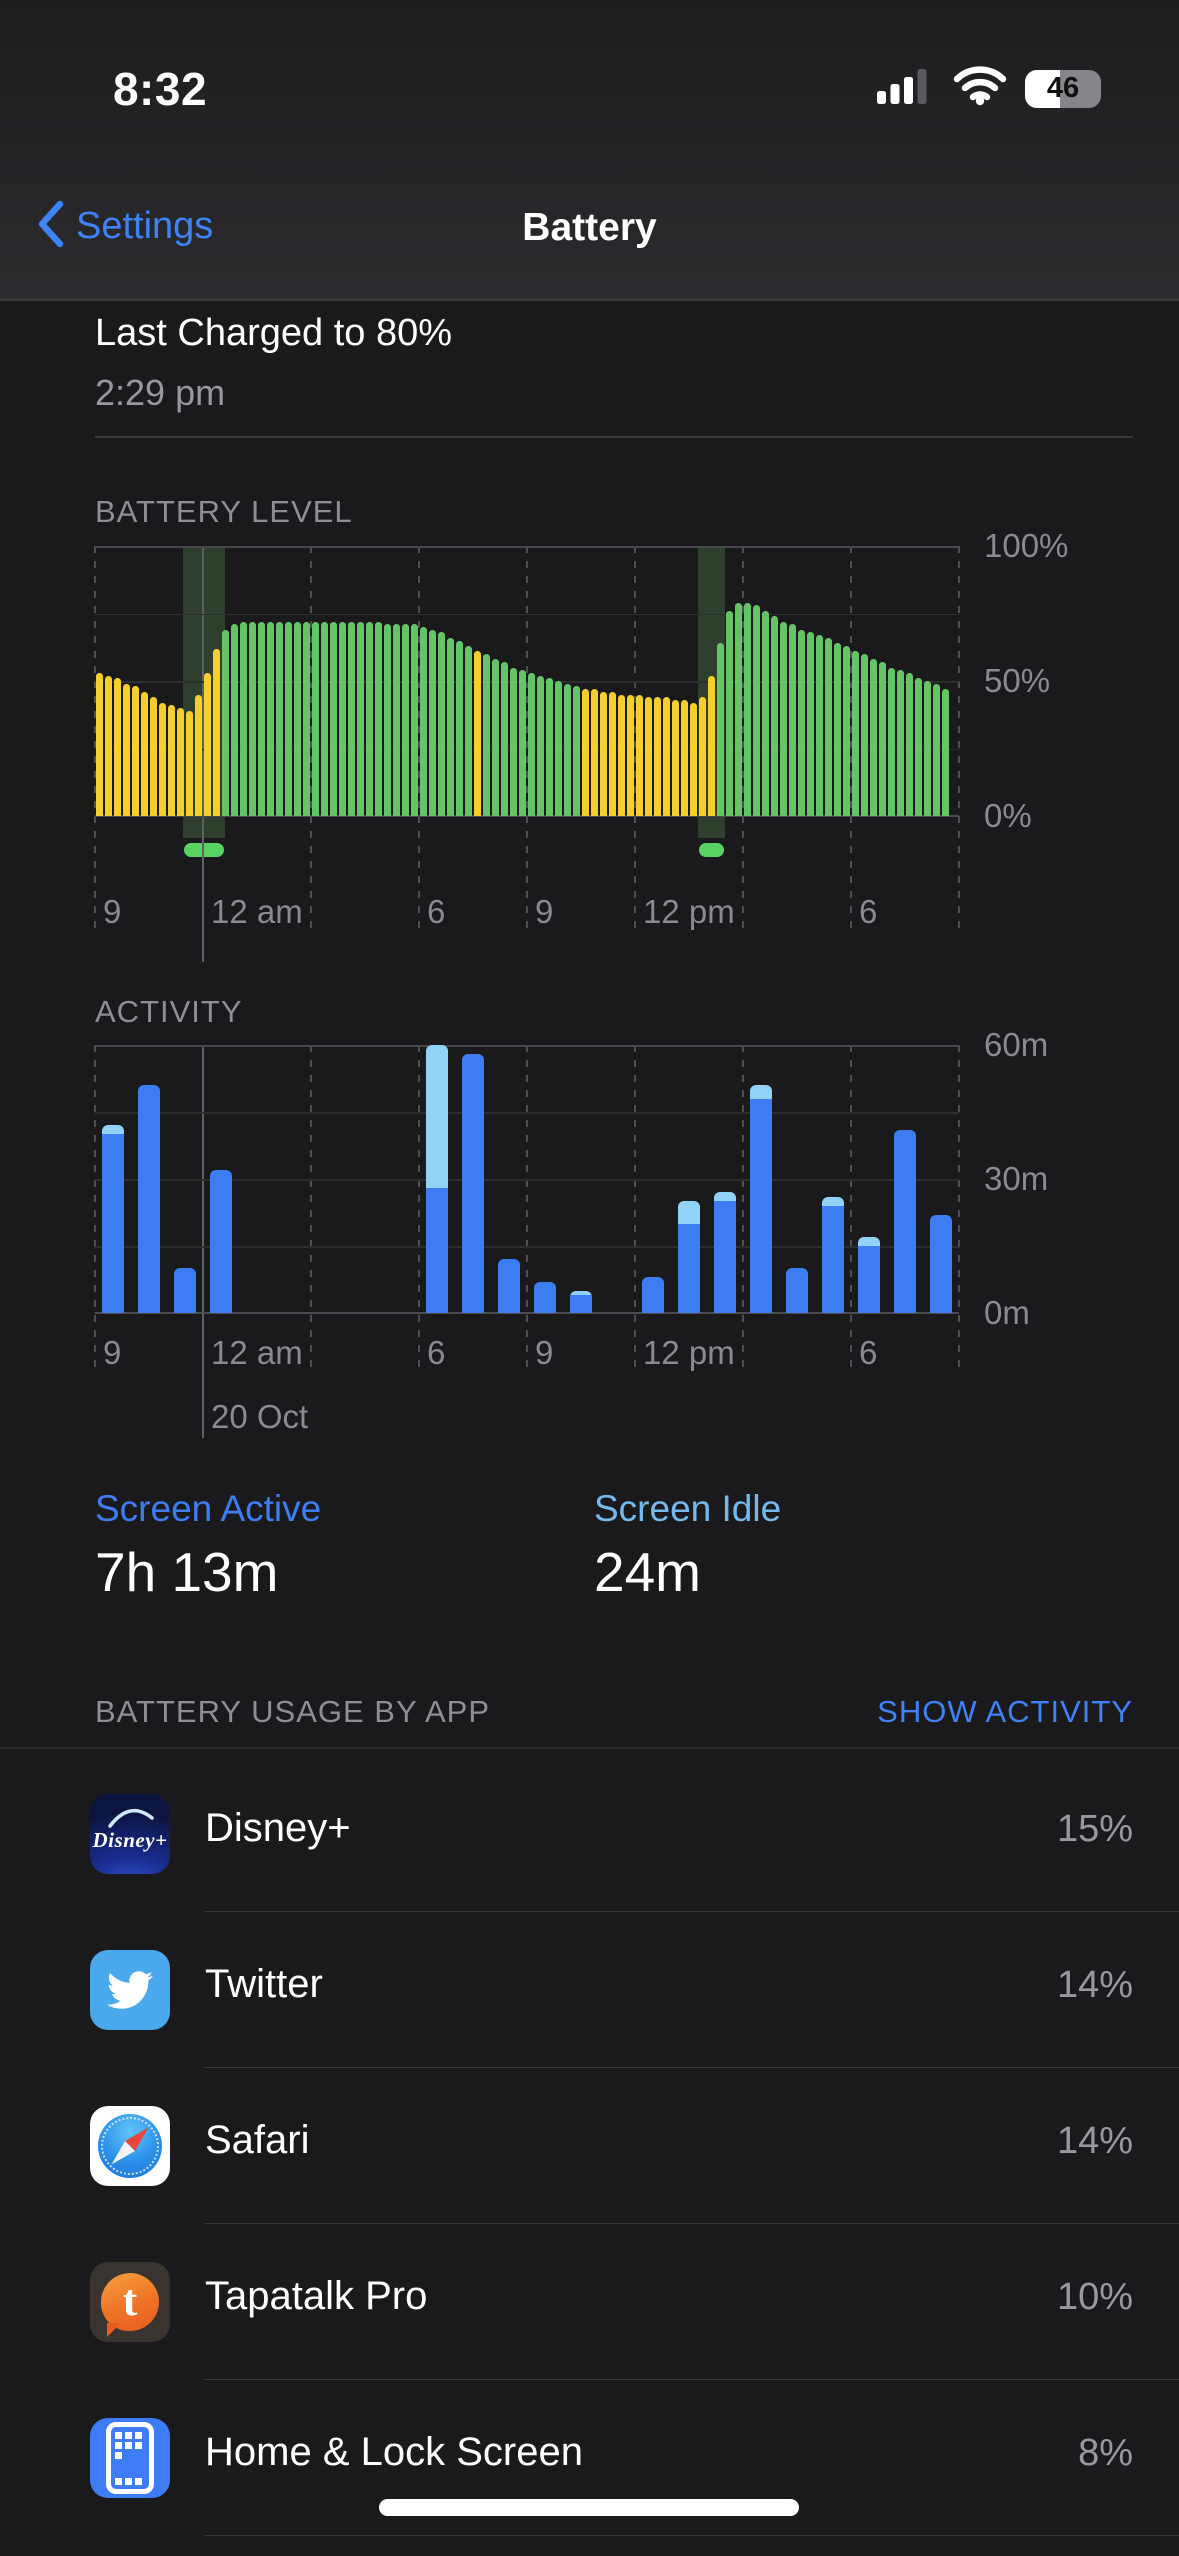 This screenshot has width=1179, height=2556. What do you see at coordinates (1005, 1711) in the screenshot?
I see `show-activity-button: SHOW ACTIVITY` at bounding box center [1005, 1711].